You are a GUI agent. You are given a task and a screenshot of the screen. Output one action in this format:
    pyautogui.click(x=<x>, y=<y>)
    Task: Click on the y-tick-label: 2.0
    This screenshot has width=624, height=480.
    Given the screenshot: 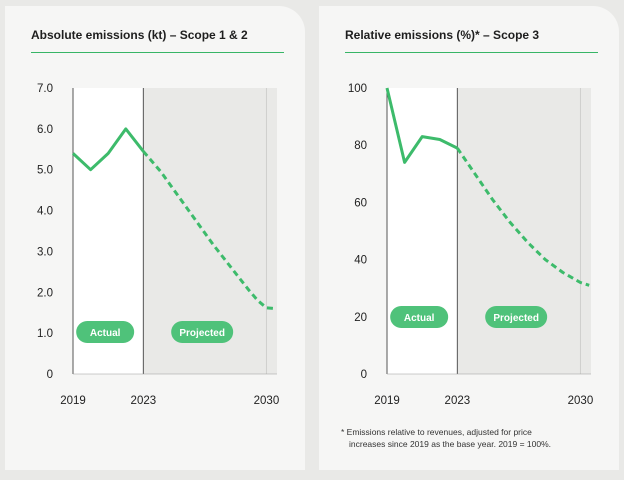 What is the action you would take?
    pyautogui.click(x=45, y=293)
    